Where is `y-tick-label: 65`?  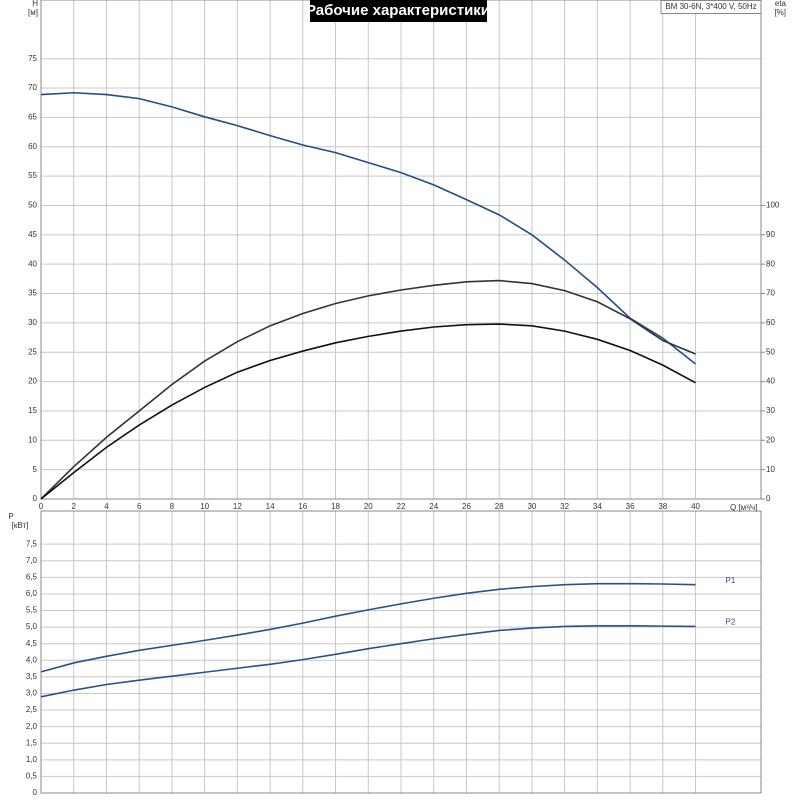
y-tick-label: 65 is located at coordinates (32, 117).